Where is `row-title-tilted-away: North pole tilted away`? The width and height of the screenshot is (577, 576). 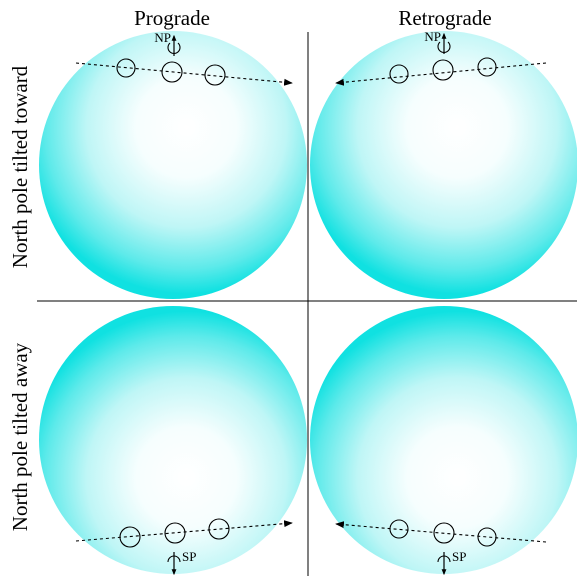 row-title-tilted-away: North pole tilted away is located at coordinates (20, 436).